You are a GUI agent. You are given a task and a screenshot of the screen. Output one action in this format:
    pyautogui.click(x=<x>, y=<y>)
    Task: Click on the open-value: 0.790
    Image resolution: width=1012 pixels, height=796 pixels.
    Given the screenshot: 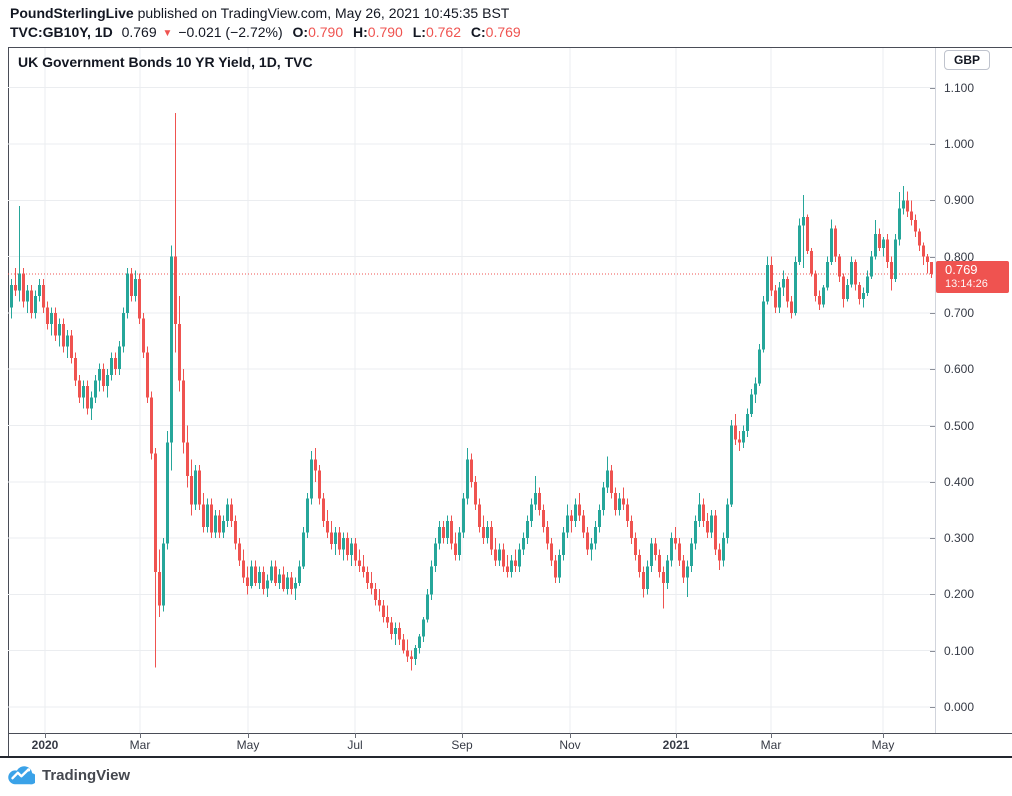 What is the action you would take?
    pyautogui.click(x=326, y=32)
    